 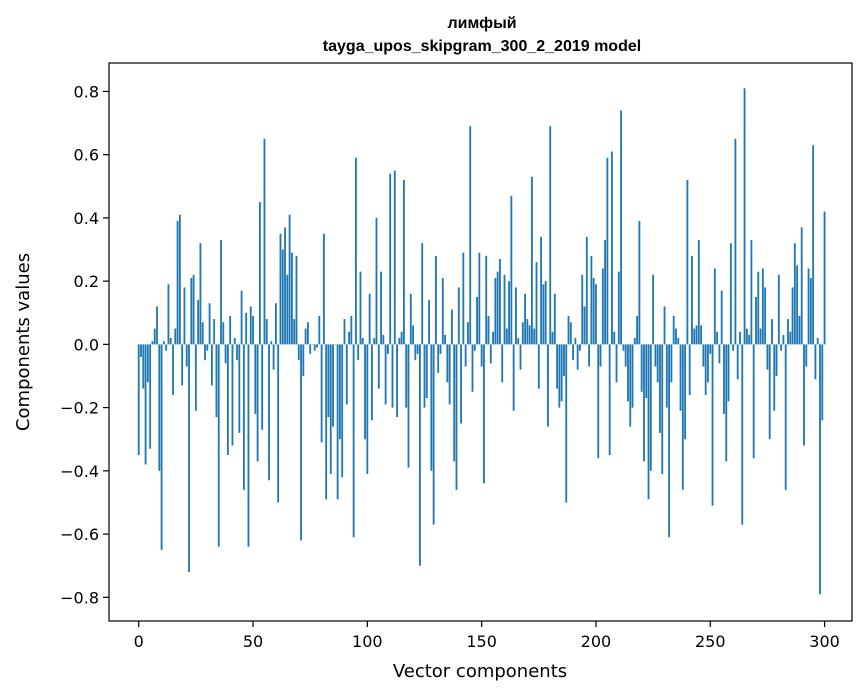 I want to click on y-tick-label: 0.8, so click(x=86, y=91).